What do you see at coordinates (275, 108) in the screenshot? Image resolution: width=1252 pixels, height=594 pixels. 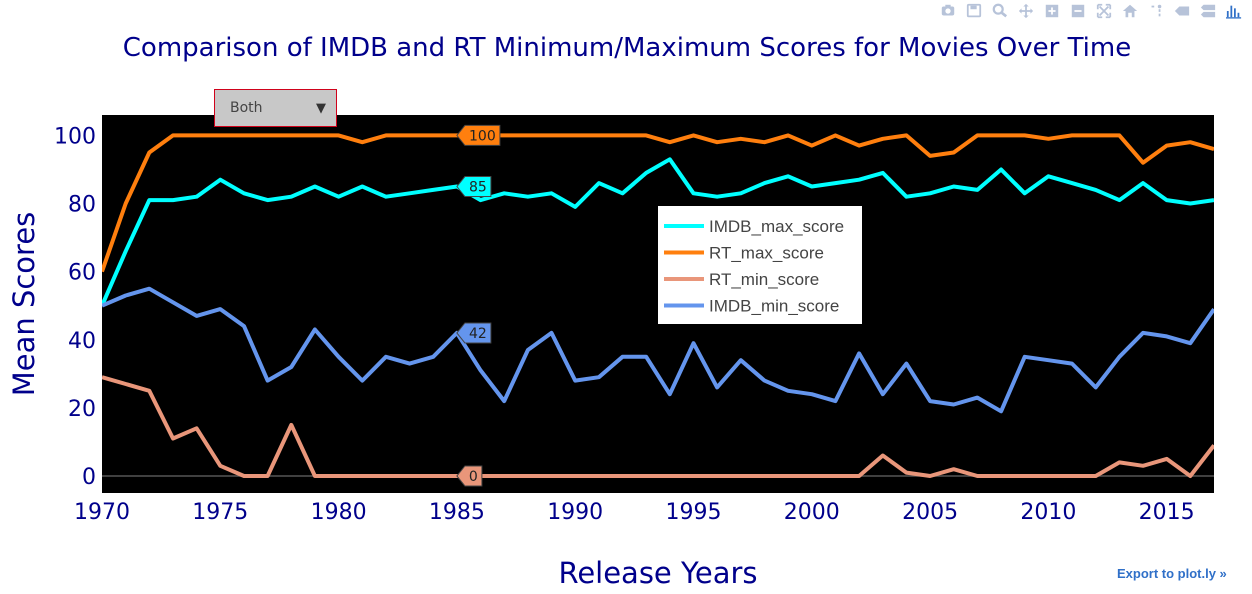 I see `series-dropdown: Both ▼` at bounding box center [275, 108].